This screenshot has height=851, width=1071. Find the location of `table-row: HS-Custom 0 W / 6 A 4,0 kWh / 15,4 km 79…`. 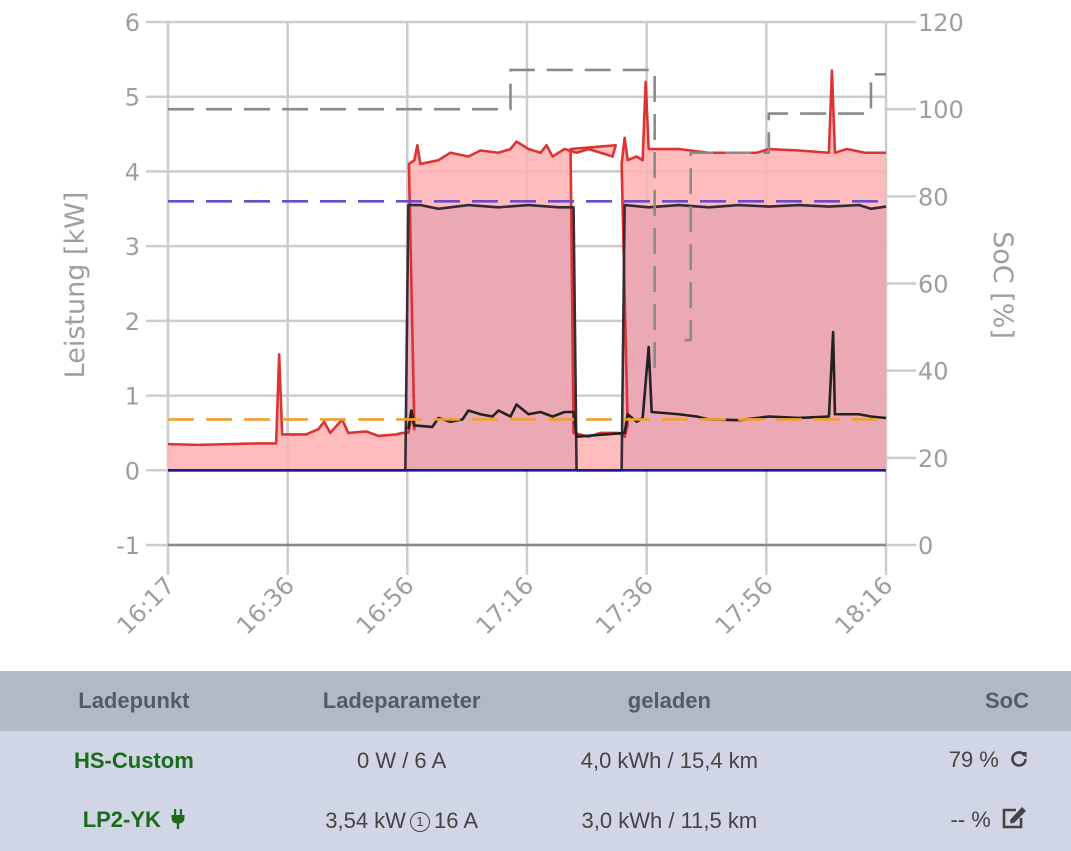

table-row: HS-Custom 0 W / 6 A 4,0 kWh / 15,4 km 79… is located at coordinates (535, 761).